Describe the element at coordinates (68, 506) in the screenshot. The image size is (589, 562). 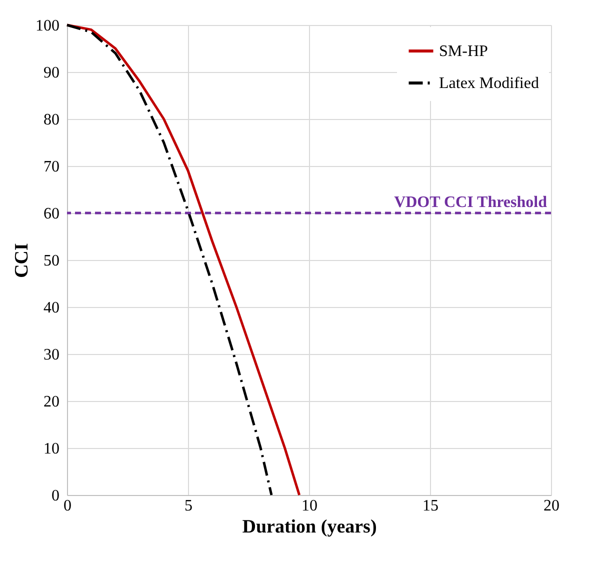
I see `x-tick-label: 0` at that location.